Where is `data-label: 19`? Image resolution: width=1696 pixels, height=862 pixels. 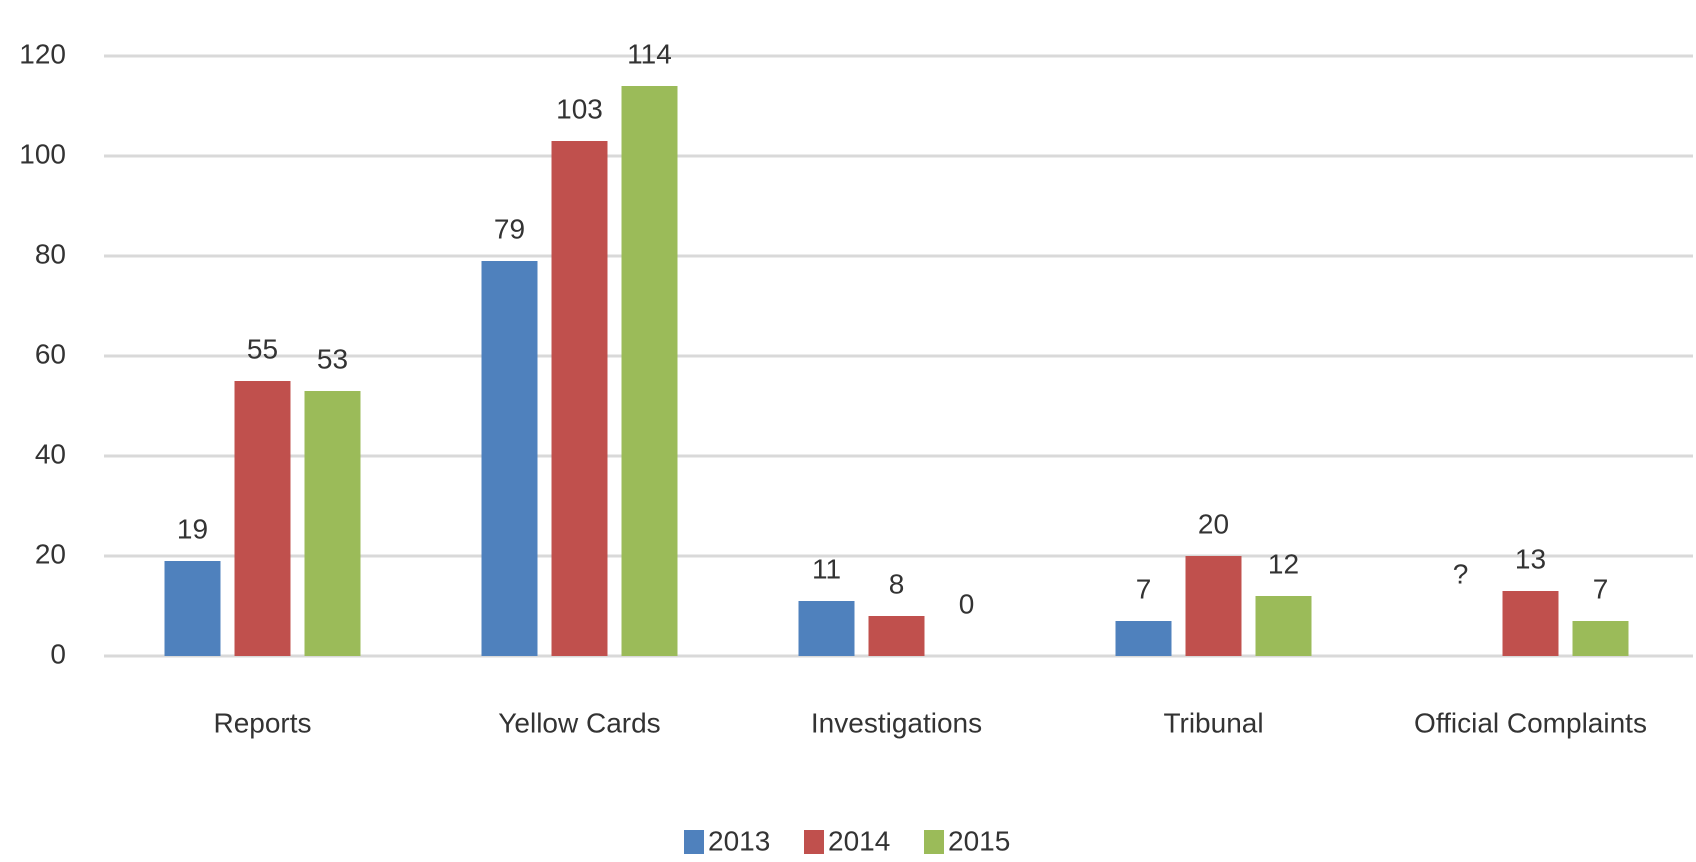
data-label: 19 is located at coordinates (192, 528).